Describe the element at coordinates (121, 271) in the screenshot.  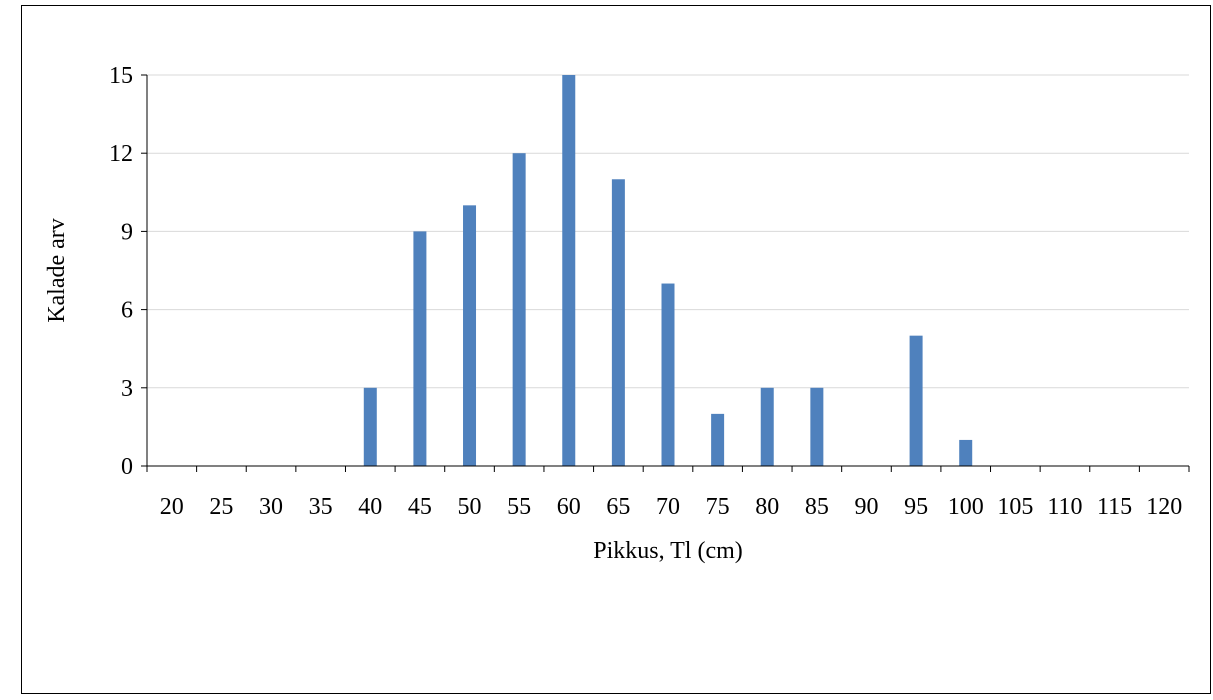
I see `y-tick-labels: 0 3 6 9 12 15` at that location.